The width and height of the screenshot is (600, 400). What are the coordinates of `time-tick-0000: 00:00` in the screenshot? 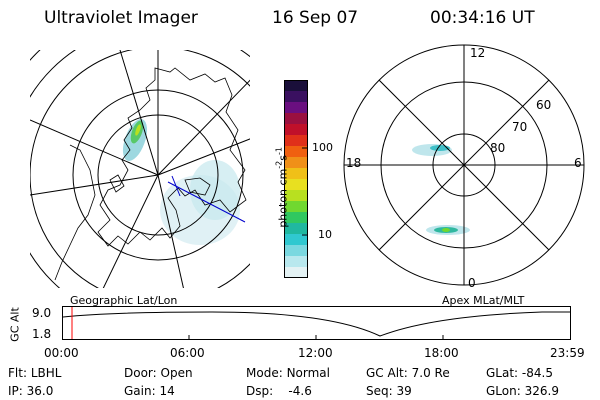 It's located at (61, 353).